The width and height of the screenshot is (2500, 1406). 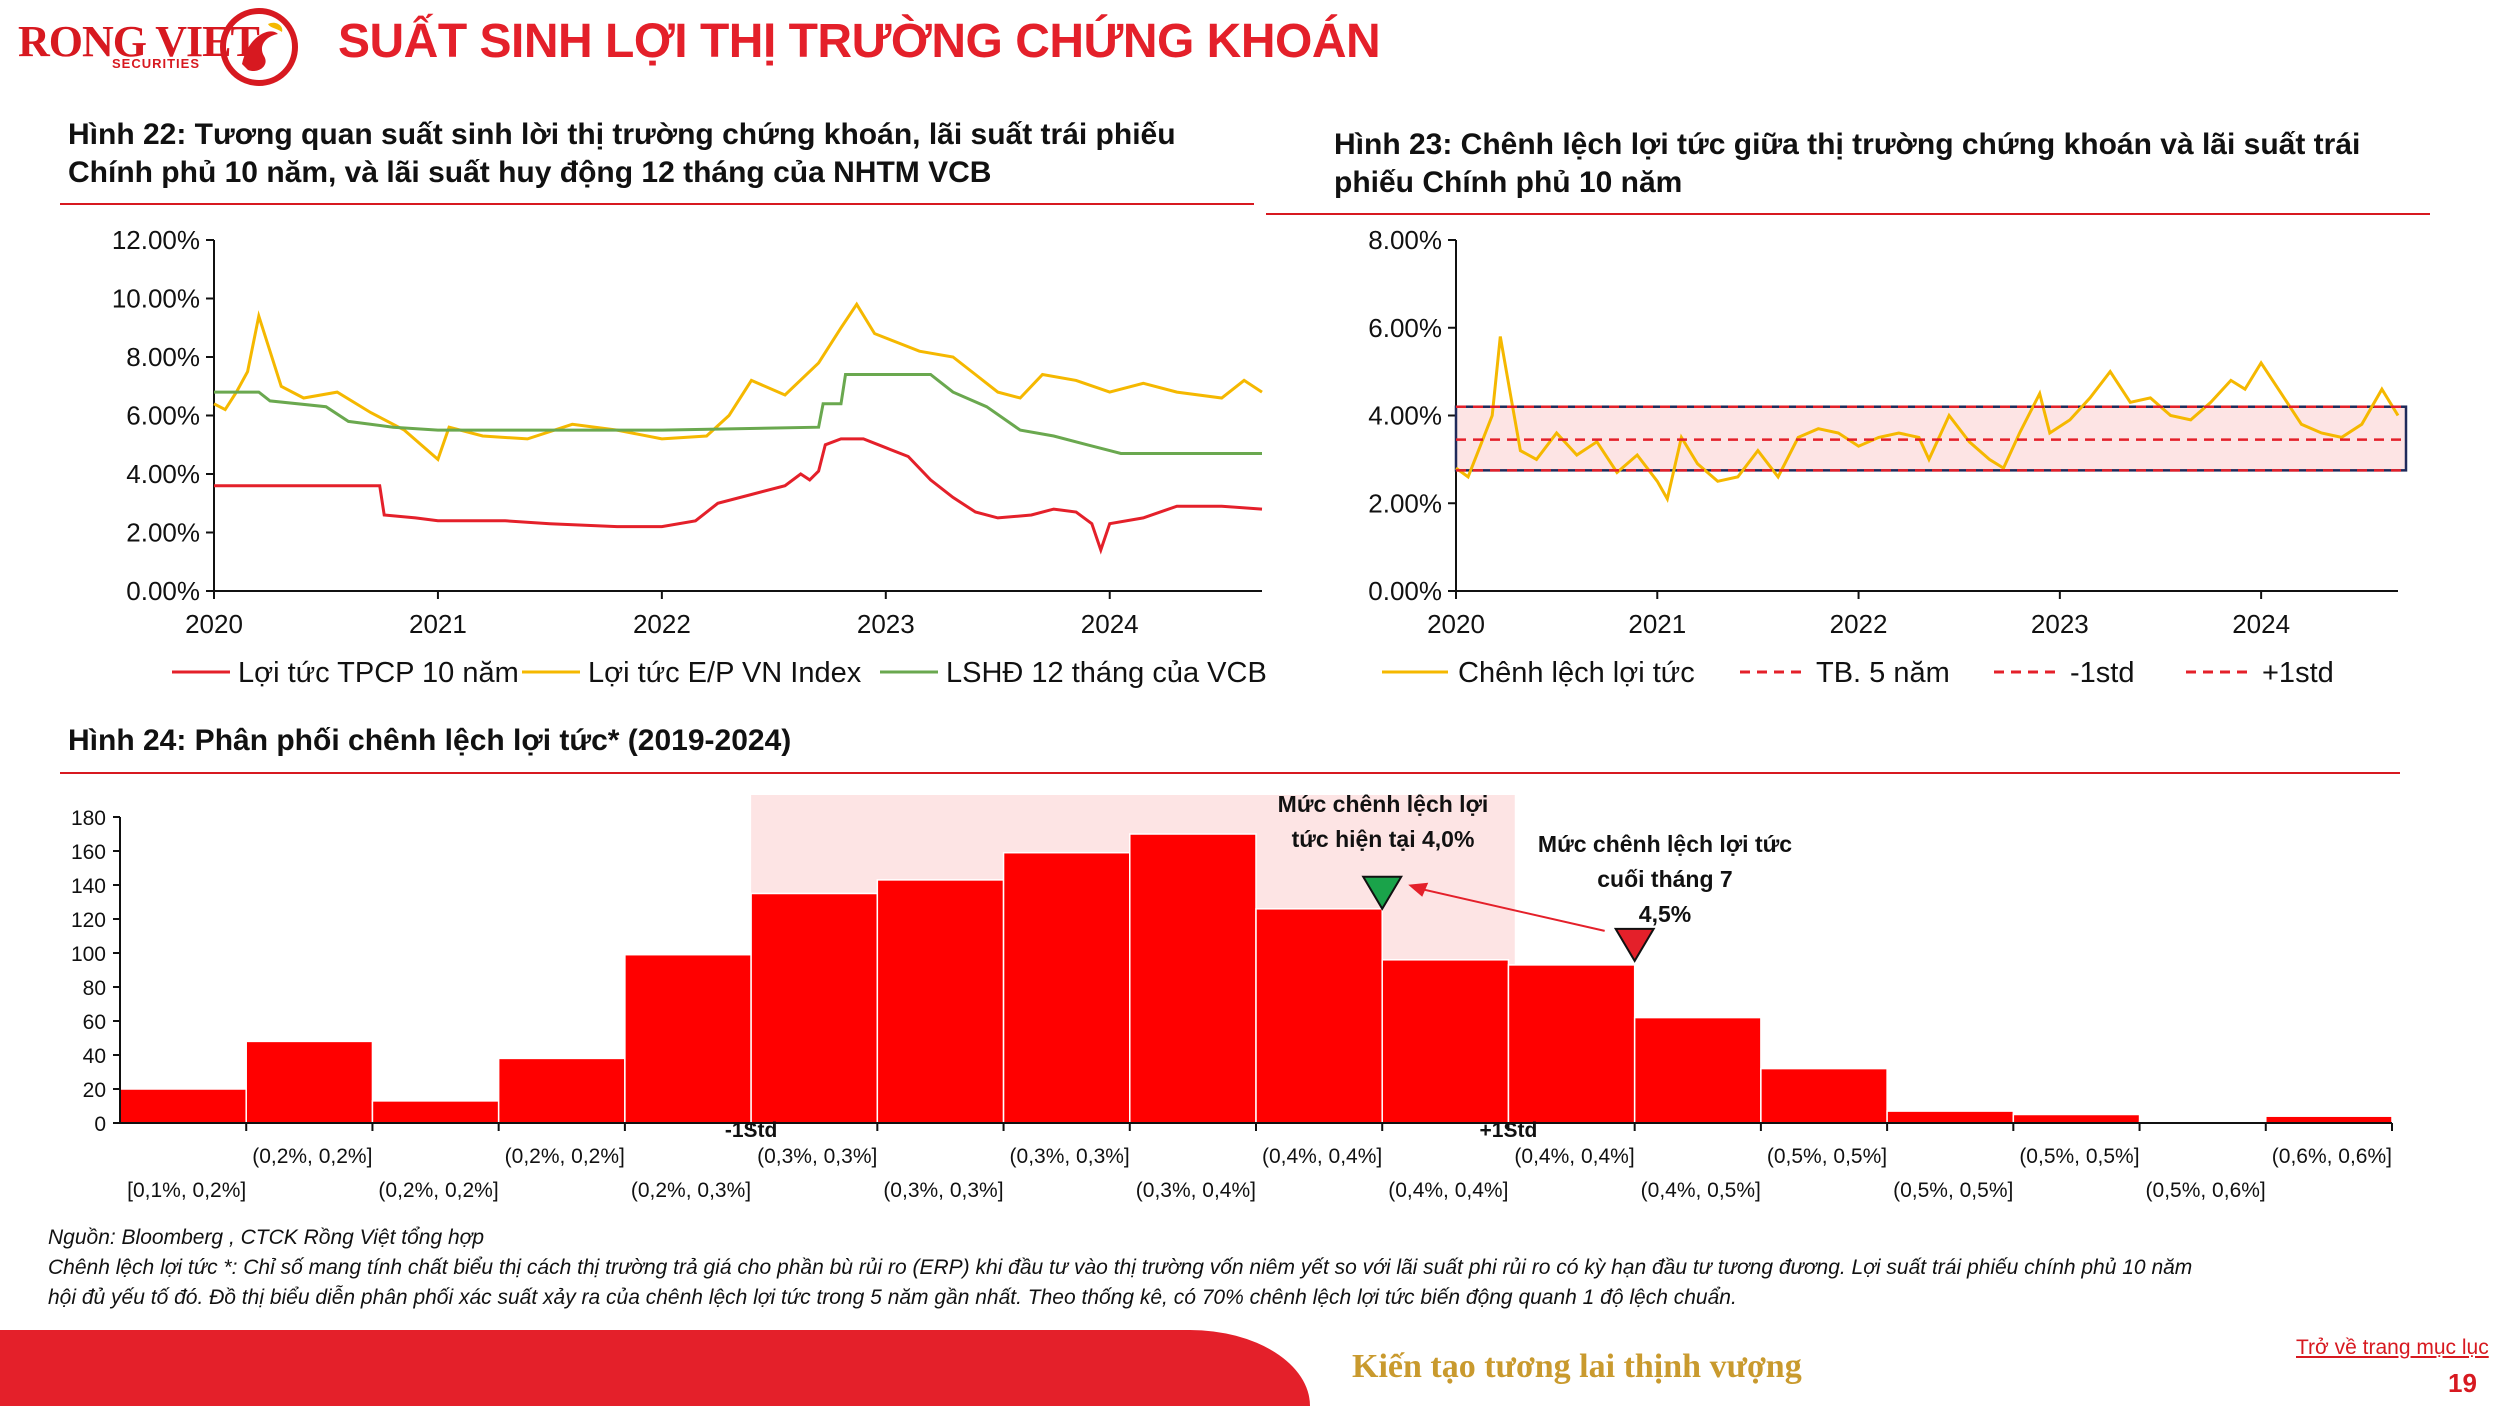 I want to click on fig22-series-2-line, so click(x=738, y=381).